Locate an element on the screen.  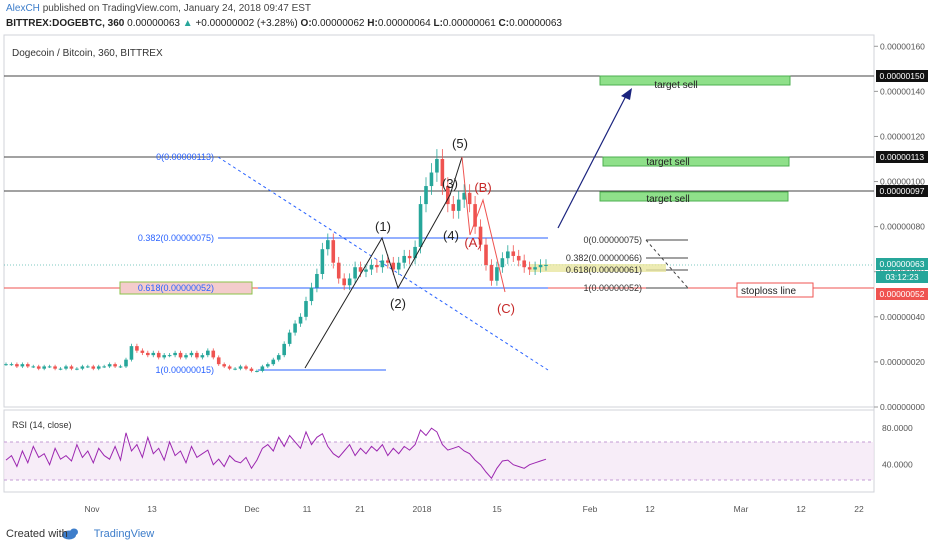
projection-arrow is located at coordinates (593, 160).